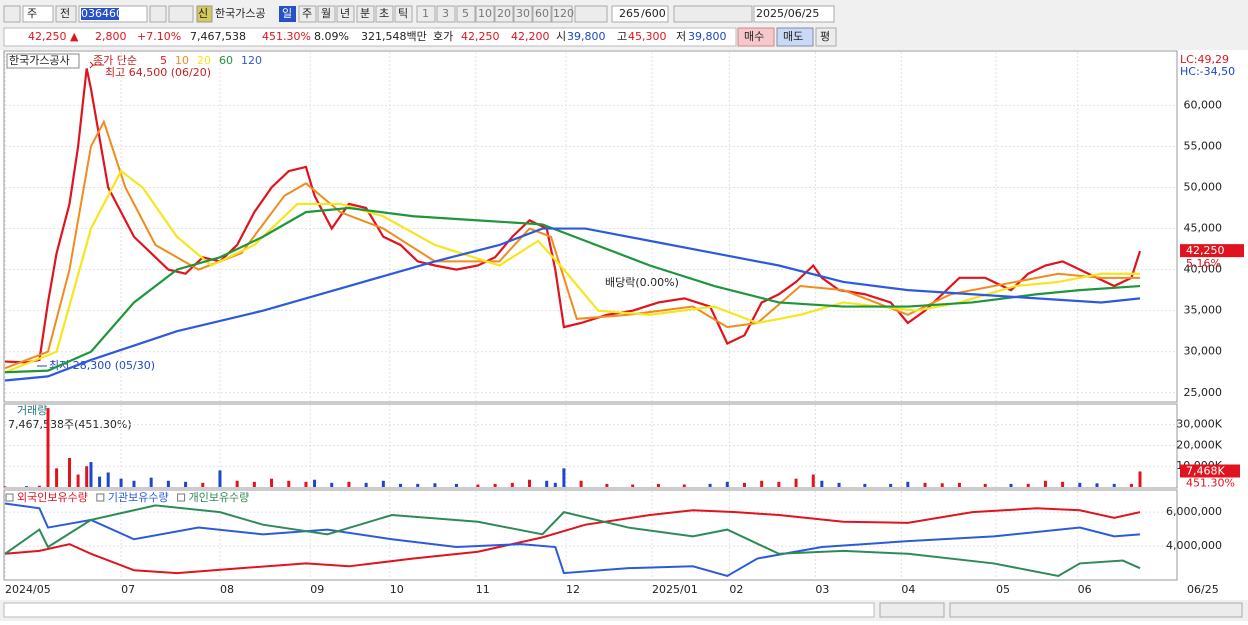  What do you see at coordinates (1203, 351) in the screenshot?
I see `y-tick-label: 30,000` at bounding box center [1203, 351].